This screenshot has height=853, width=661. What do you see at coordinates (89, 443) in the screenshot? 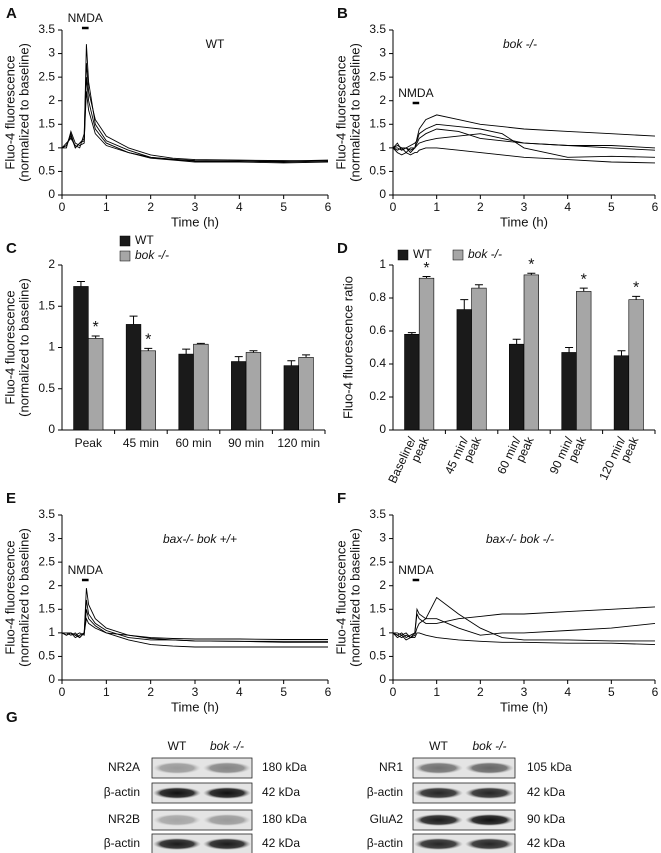
I see `x-tick-label: Peak` at bounding box center [89, 443].